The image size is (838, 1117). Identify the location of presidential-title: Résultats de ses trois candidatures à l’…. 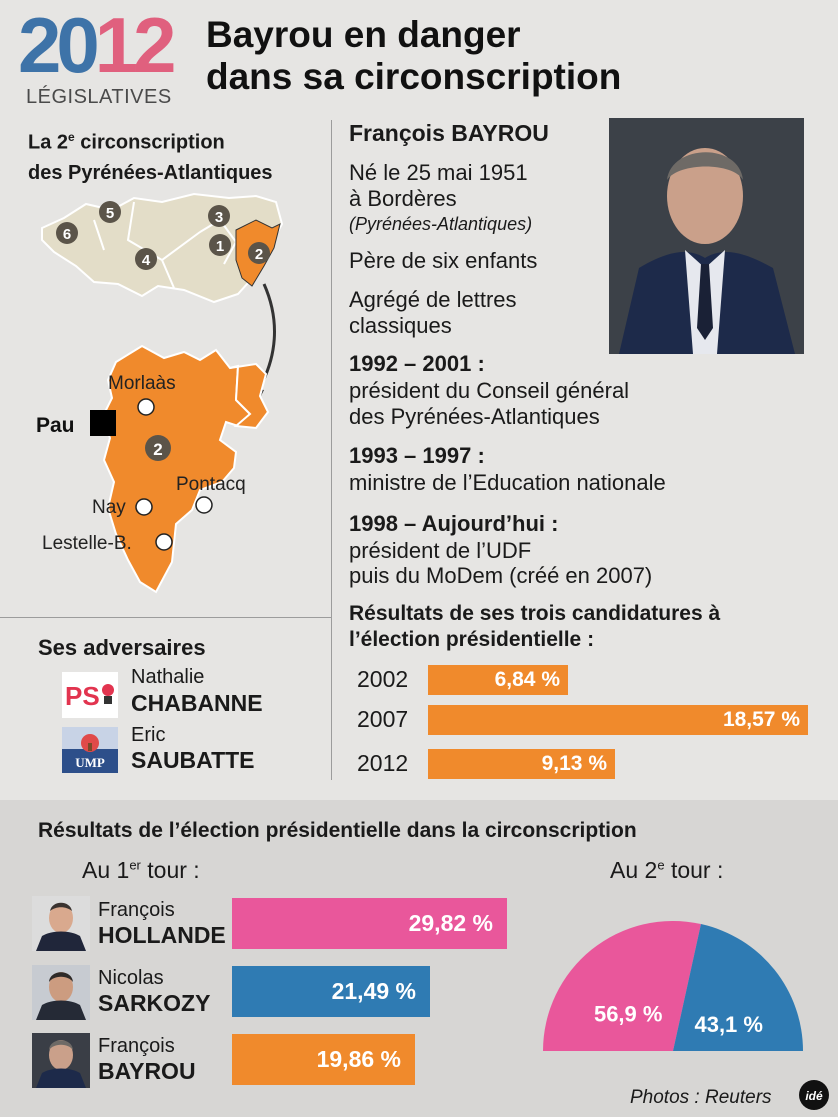
(535, 626).